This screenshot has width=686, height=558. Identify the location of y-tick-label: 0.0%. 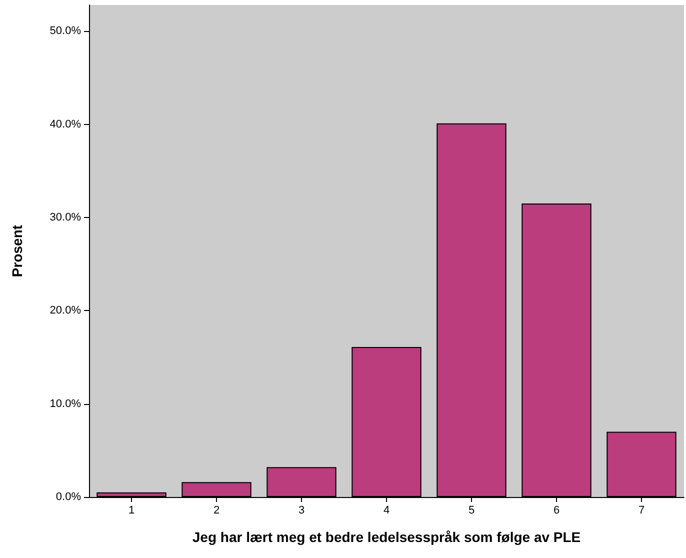
(69, 497).